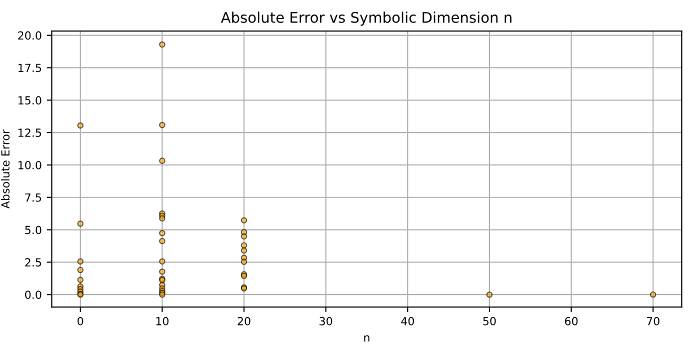 Image resolution: width=690 pixels, height=345 pixels. Describe the element at coordinates (366, 19) in the screenshot. I see `chart-title: Absolute Error vs Symbolic Dimension n` at that location.